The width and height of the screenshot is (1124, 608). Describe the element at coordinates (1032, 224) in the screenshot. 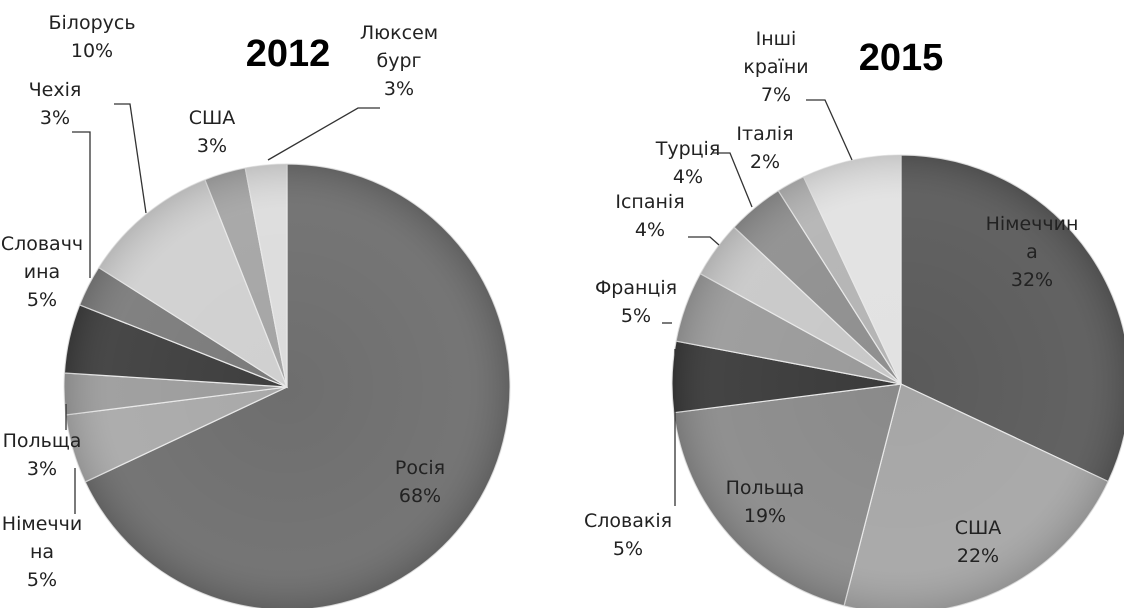

I see `data-label-line: Німеччин` at that location.